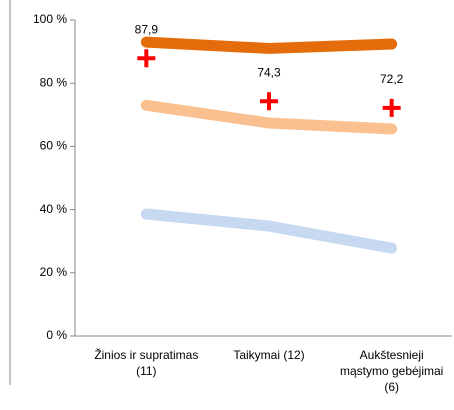  What do you see at coordinates (56, 335) in the screenshot?
I see `y-tick-label: 0 %` at bounding box center [56, 335].